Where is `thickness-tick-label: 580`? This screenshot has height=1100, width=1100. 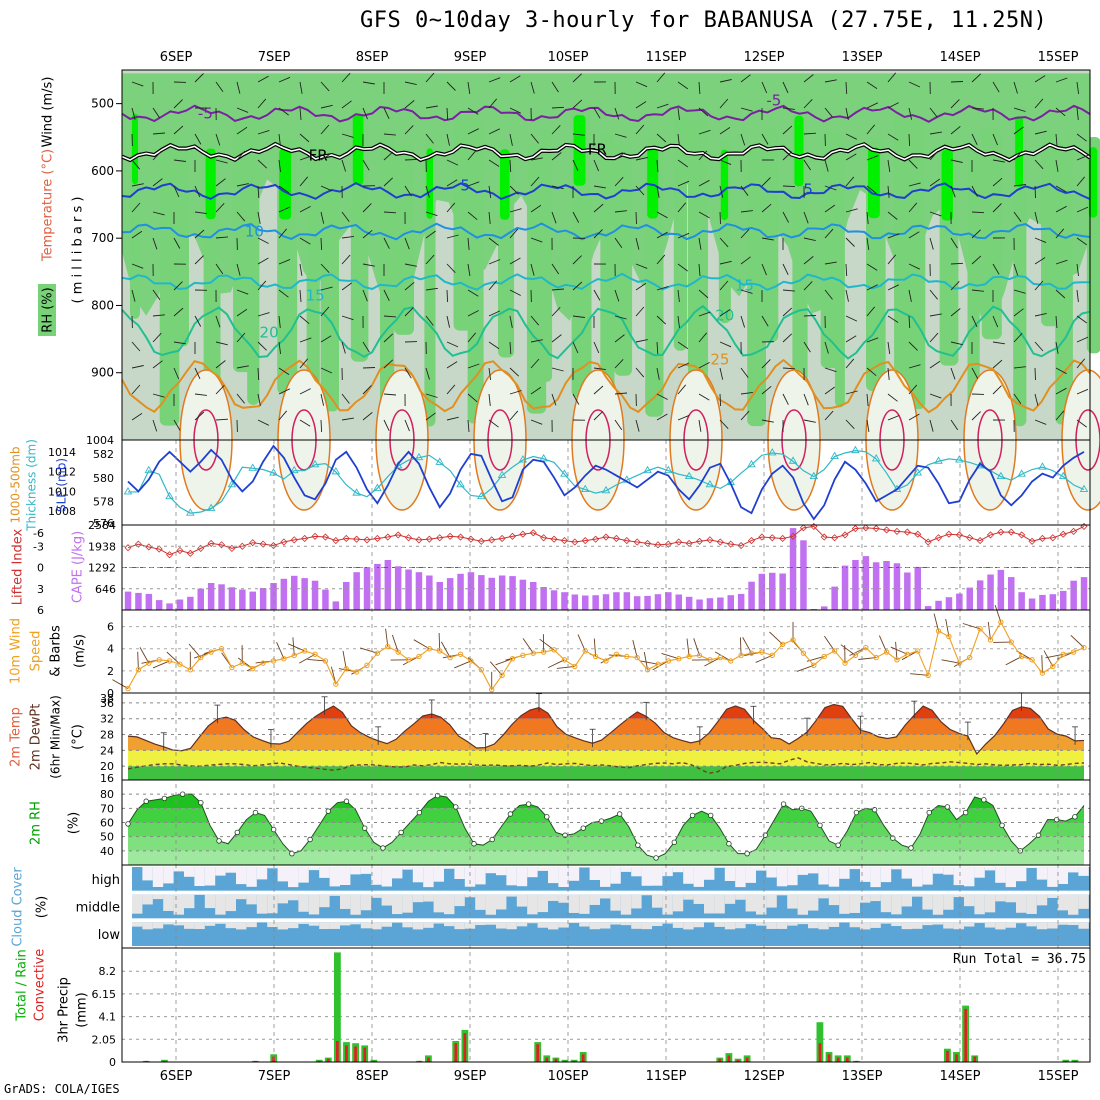 thickness-tick-label: 580 is located at coordinates (103, 478).